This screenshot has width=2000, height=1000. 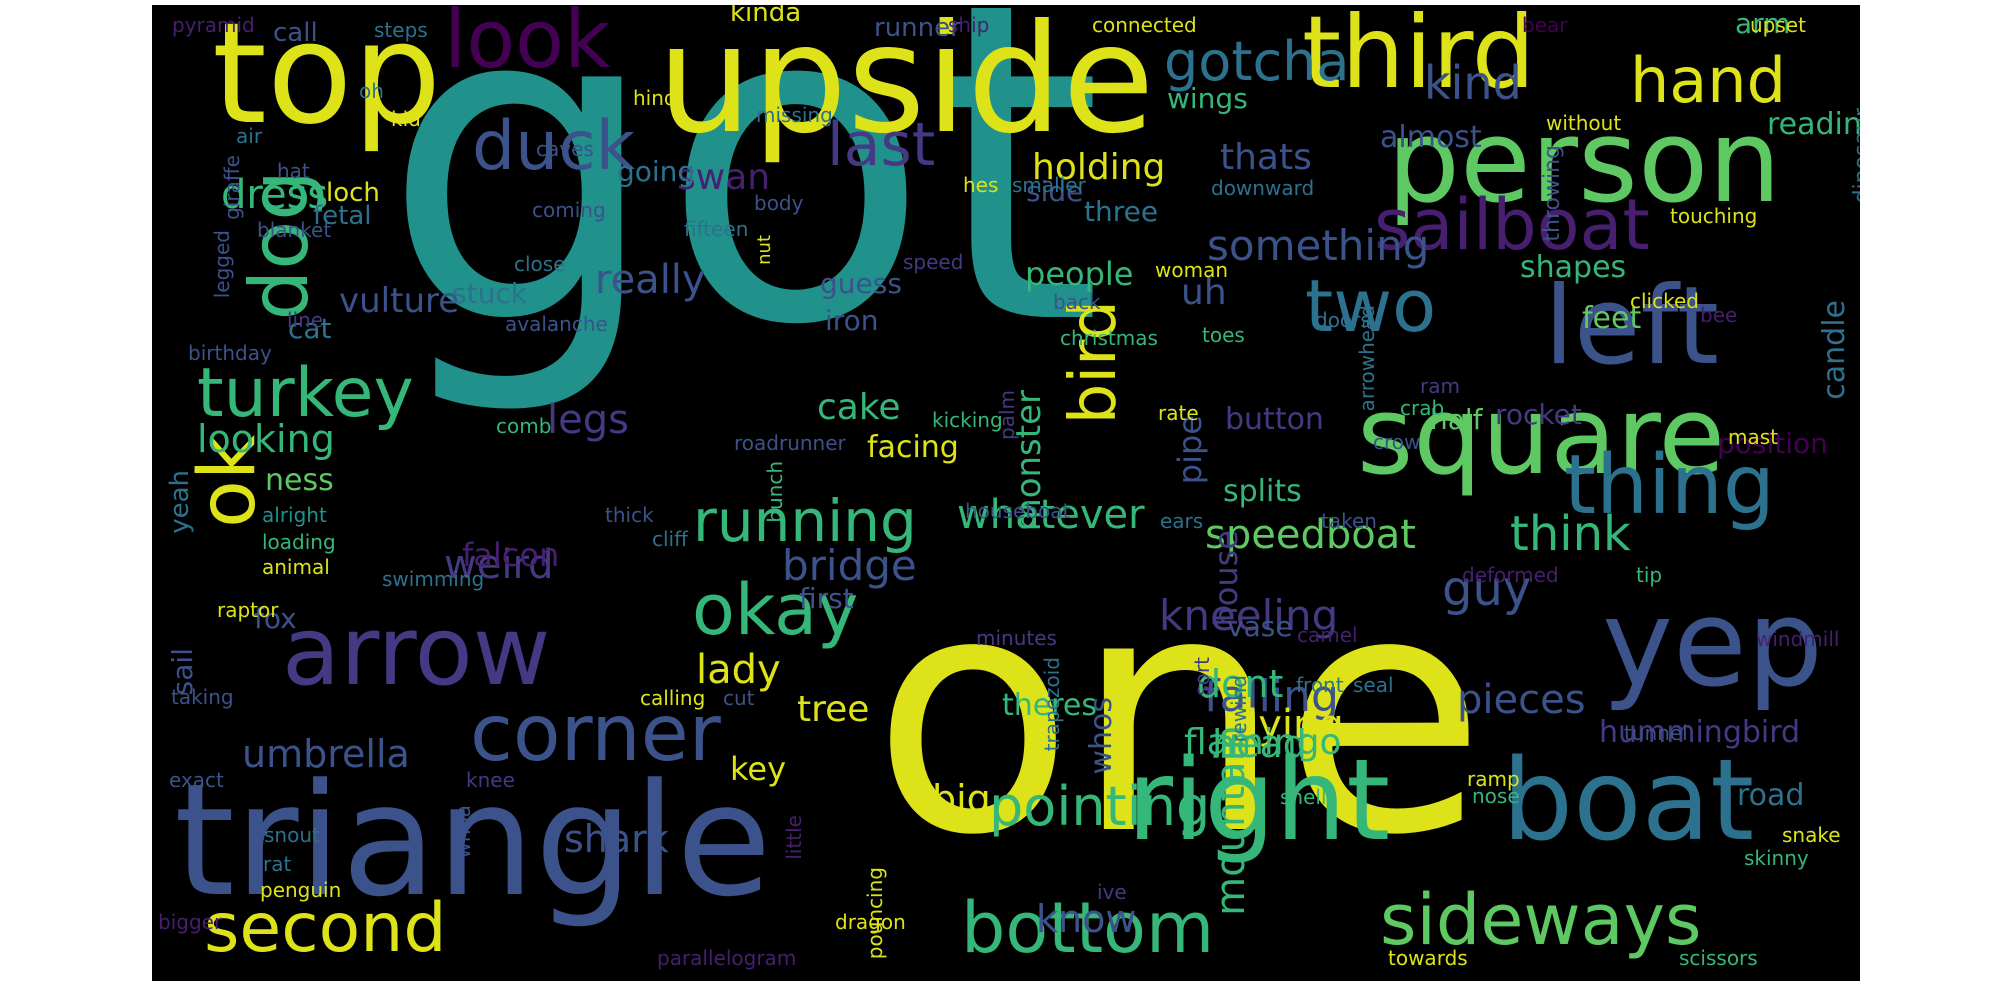 What do you see at coordinates (1440, 386) in the screenshot?
I see `word-ram: ram` at bounding box center [1440, 386].